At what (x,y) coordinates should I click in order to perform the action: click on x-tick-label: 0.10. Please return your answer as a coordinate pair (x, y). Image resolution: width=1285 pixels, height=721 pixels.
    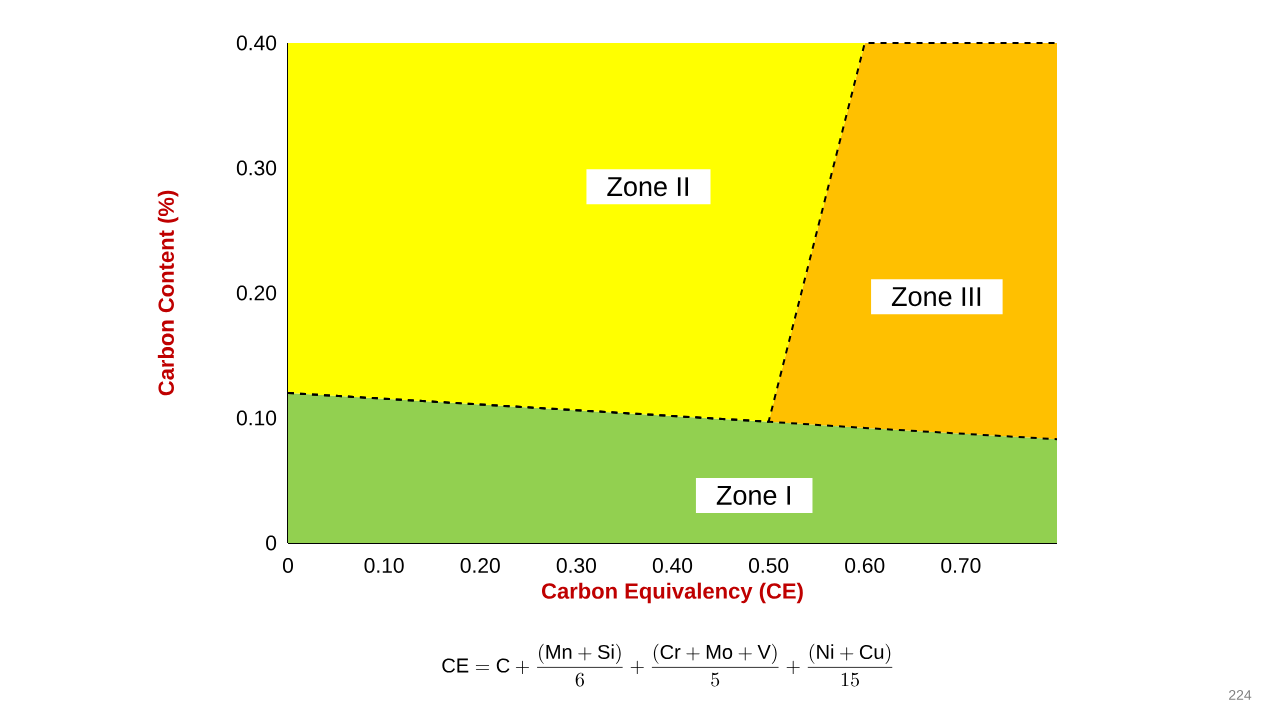
    Looking at the image, I should click on (384, 565).